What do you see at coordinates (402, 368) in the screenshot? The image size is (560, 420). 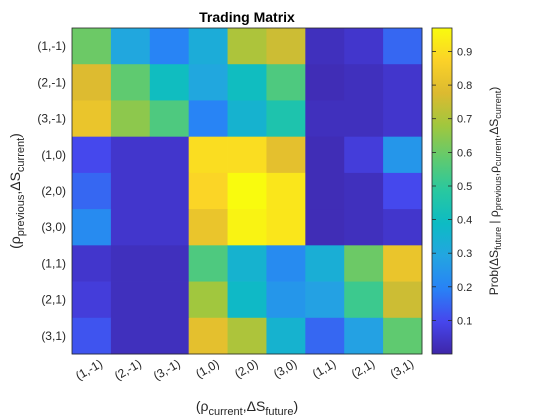 I see `x-tick-label: (3,1)` at bounding box center [402, 368].